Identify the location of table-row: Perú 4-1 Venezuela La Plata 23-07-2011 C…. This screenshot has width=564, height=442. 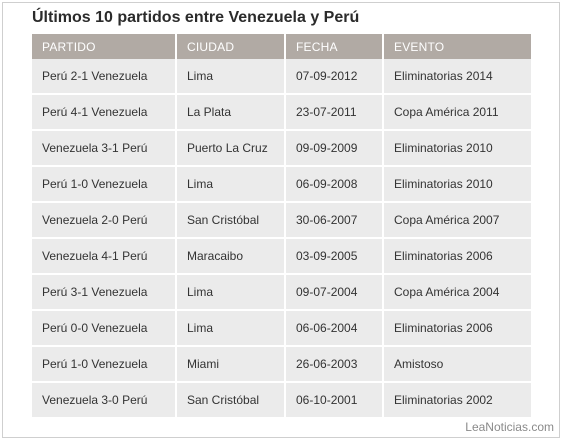
(281, 112).